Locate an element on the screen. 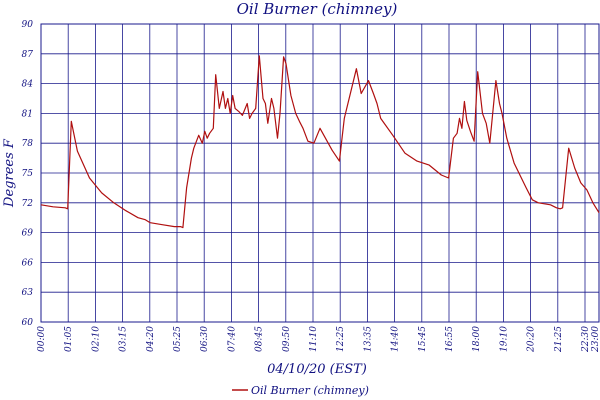 This screenshot has width=600, height=400. x-tick-label: 05:25 is located at coordinates (178, 339).